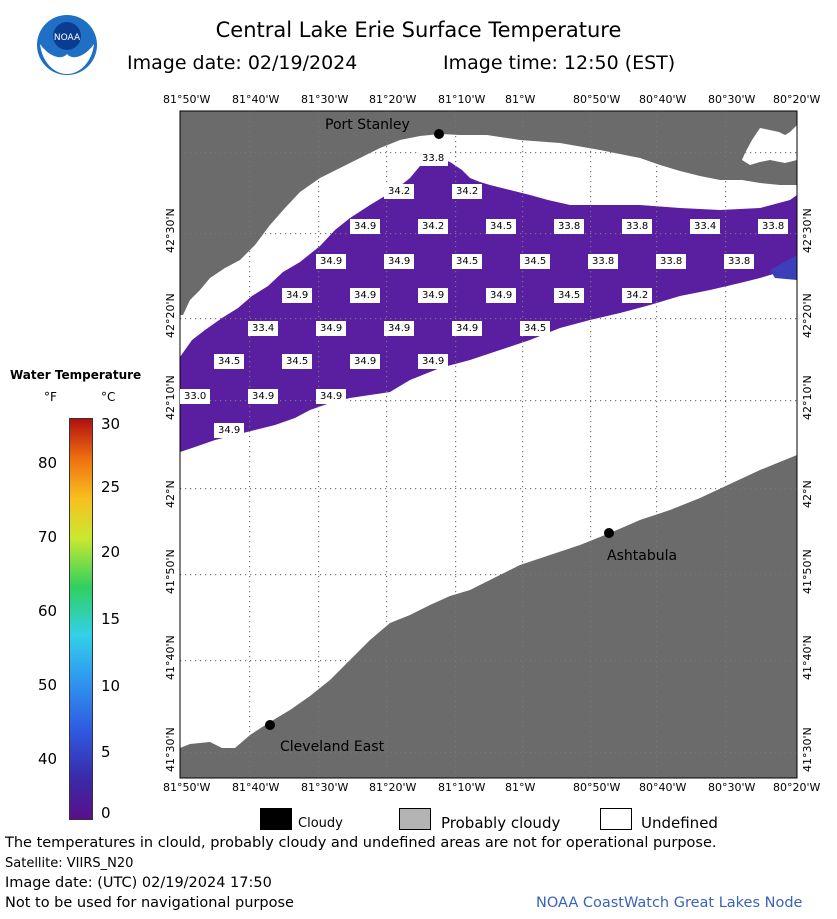  Describe the element at coordinates (663, 99) in the screenshot. I see `lon-label-top: 80°40'W` at that location.